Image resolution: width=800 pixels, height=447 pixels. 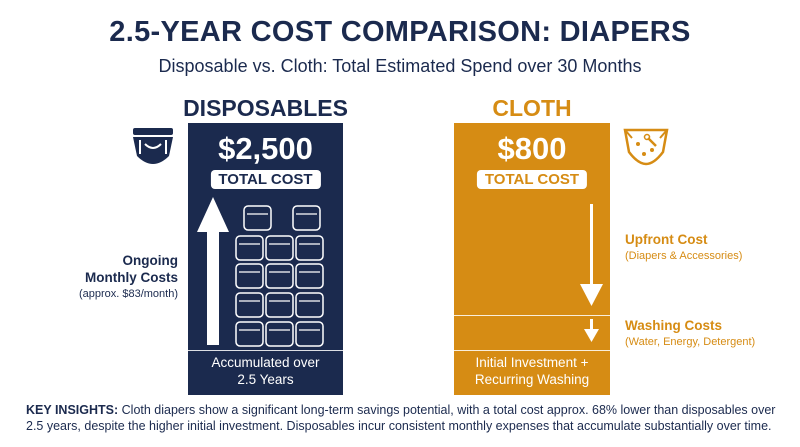 What do you see at coordinates (684, 256) in the screenshot?
I see `upfront-cost-note: (Diapers & Accessories)` at bounding box center [684, 256].